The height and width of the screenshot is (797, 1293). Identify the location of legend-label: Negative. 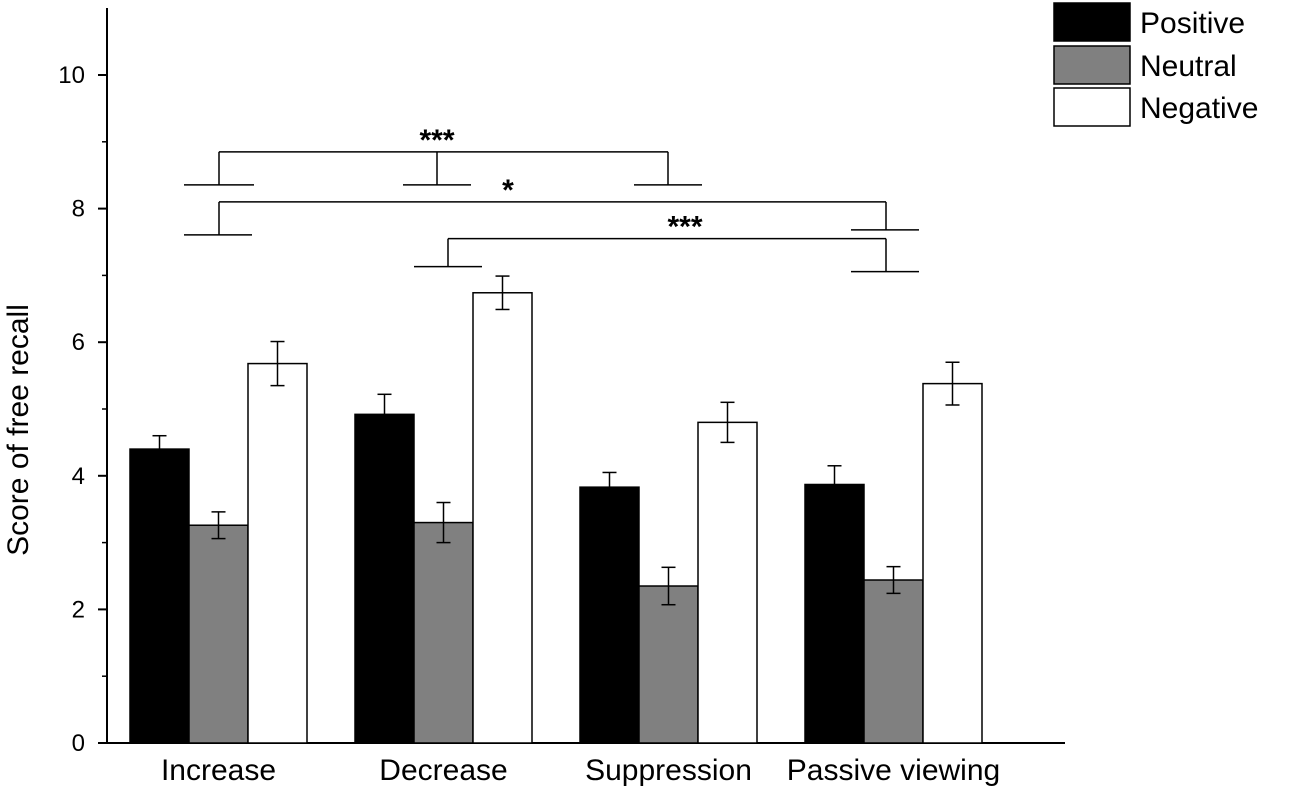
(1199, 108).